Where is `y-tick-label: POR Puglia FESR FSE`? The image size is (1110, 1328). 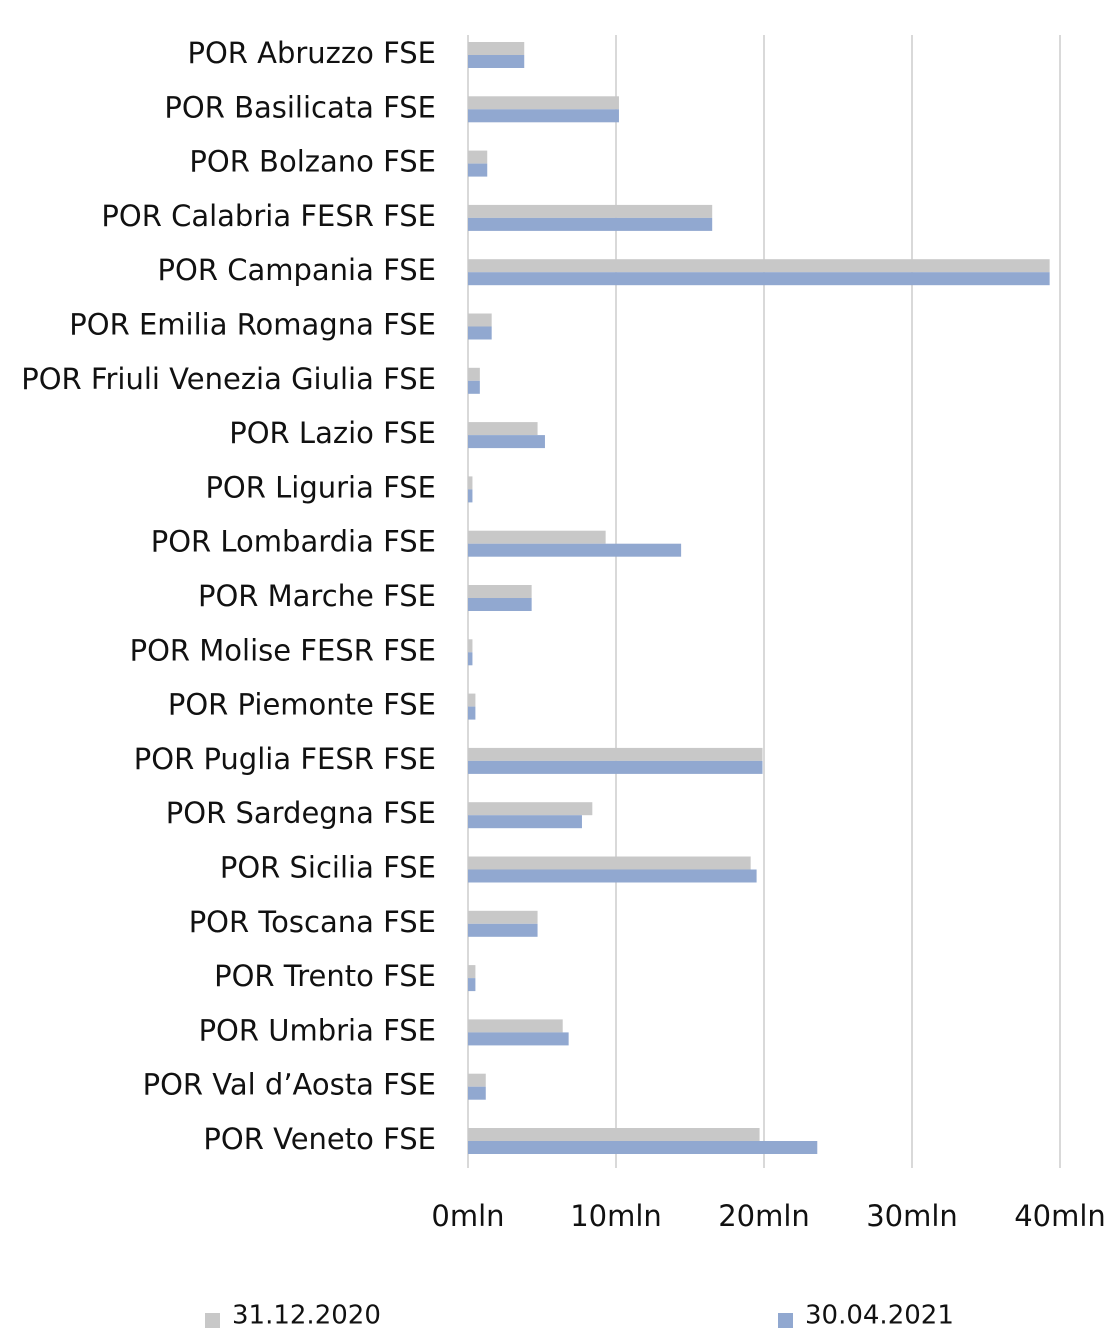
y-tick-label: POR Puglia FESR FSE is located at coordinates (285, 759).